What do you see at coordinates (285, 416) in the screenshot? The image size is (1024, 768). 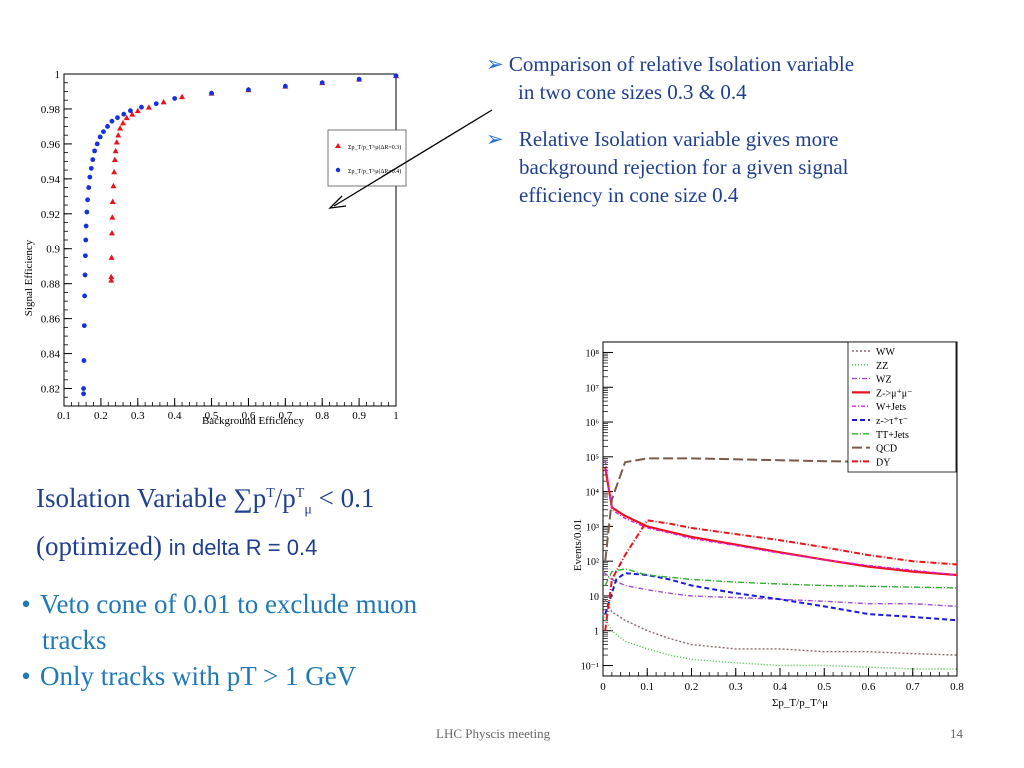 I see `x-tick-label: 0.7` at bounding box center [285, 416].